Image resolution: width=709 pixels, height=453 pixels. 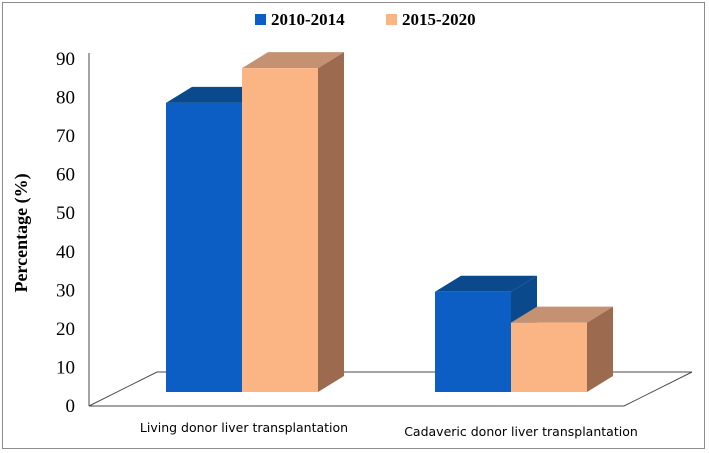 I want to click on y-tick-label: 10, so click(x=65, y=367).